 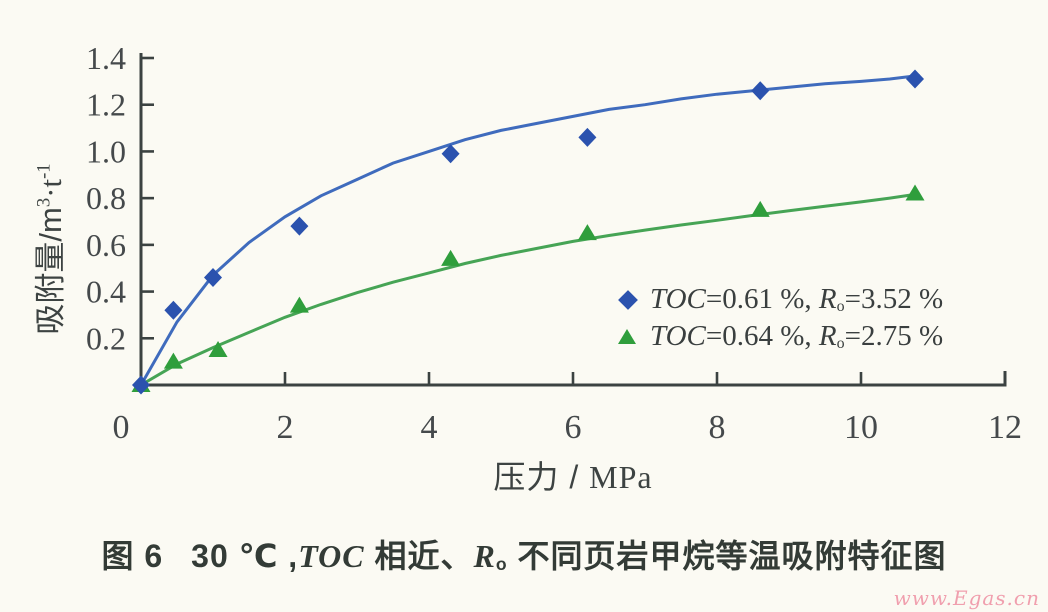 What do you see at coordinates (106, 105) in the screenshot?
I see `y-tick-label: 1.2` at bounding box center [106, 105].